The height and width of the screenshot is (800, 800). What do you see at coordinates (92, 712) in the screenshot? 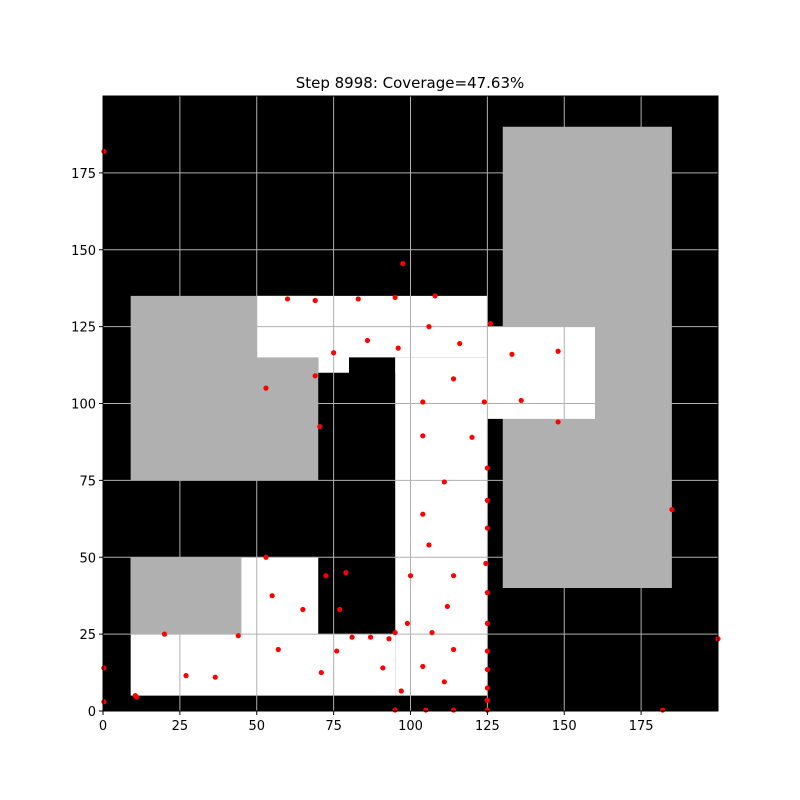
I see `y-tick-label: 0` at bounding box center [92, 712].